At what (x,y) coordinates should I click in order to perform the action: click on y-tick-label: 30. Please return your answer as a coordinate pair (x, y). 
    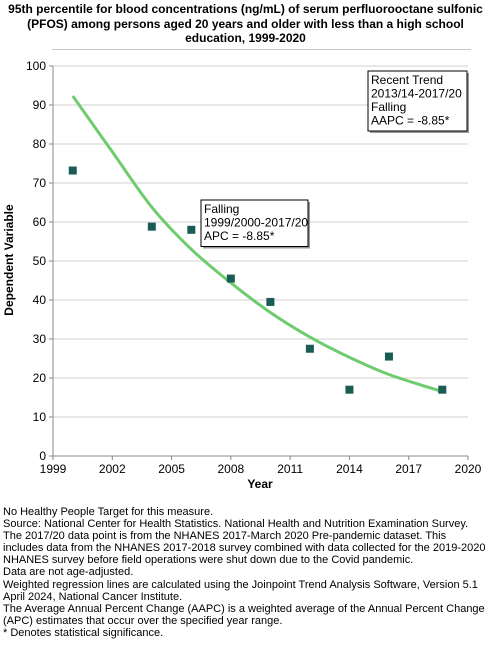
    Looking at the image, I should click on (40, 339).